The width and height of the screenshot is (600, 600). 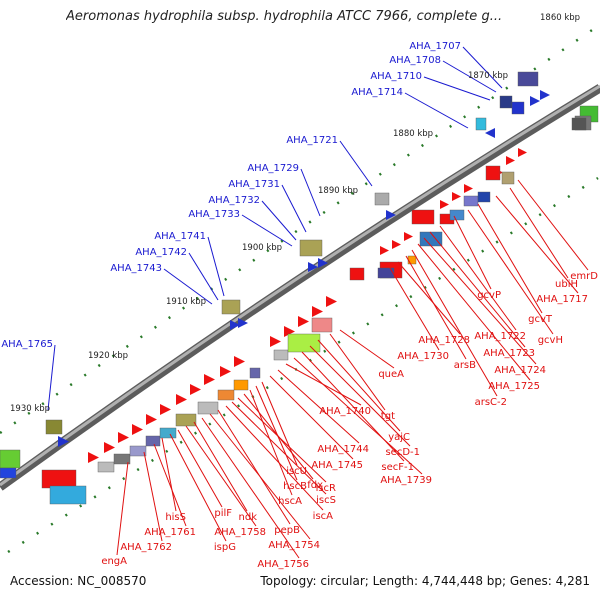 What do you see at coordinates (175, 517) in the screenshot?
I see `gene-label-lower: hisS` at bounding box center [175, 517].